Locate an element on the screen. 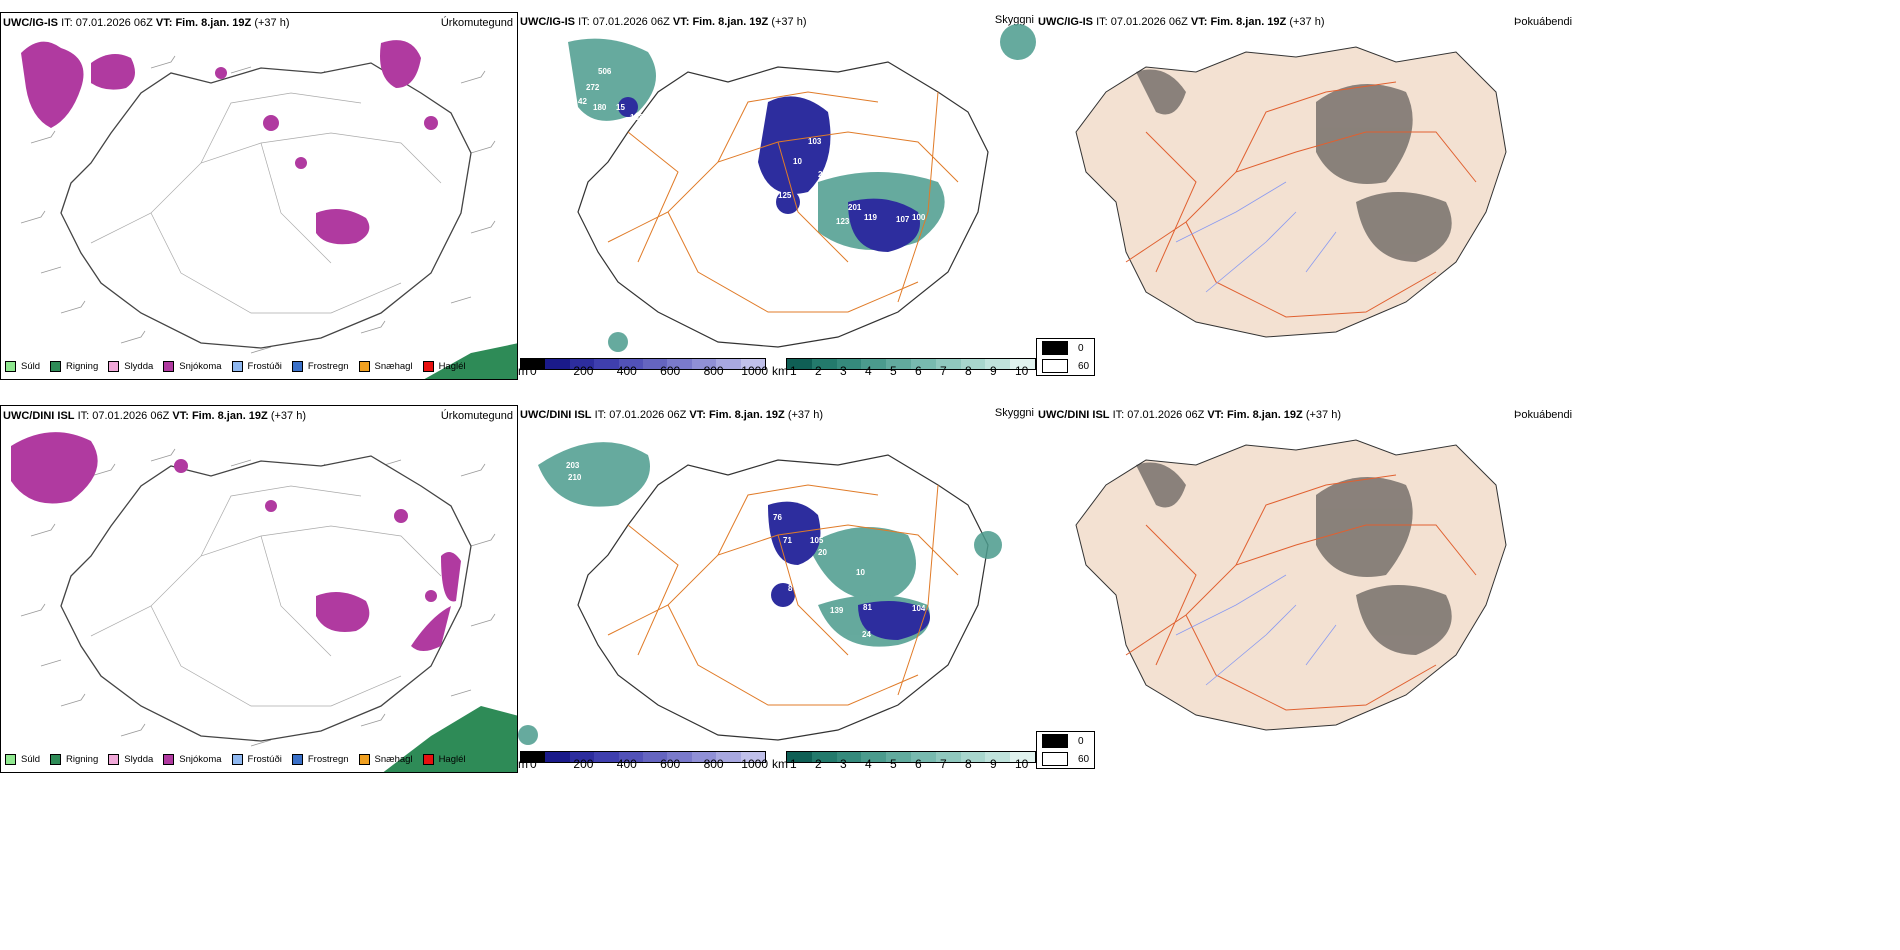  map-value-label: 272 is located at coordinates (593, 87).